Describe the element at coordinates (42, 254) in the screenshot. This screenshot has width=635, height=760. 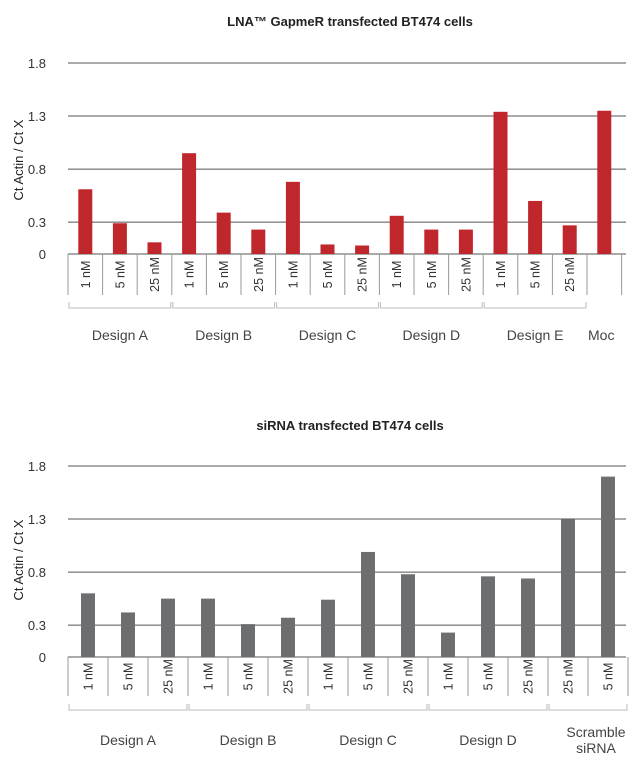
I see `y-tick-label: 0` at that location.